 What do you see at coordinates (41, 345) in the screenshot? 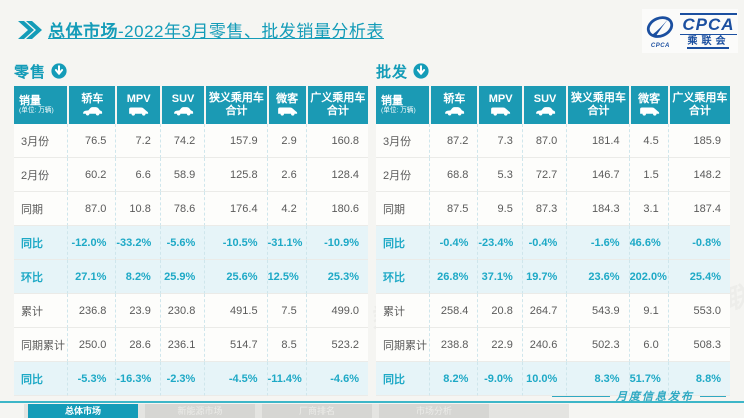
I see `row-label: 同期累计` at bounding box center [41, 345].